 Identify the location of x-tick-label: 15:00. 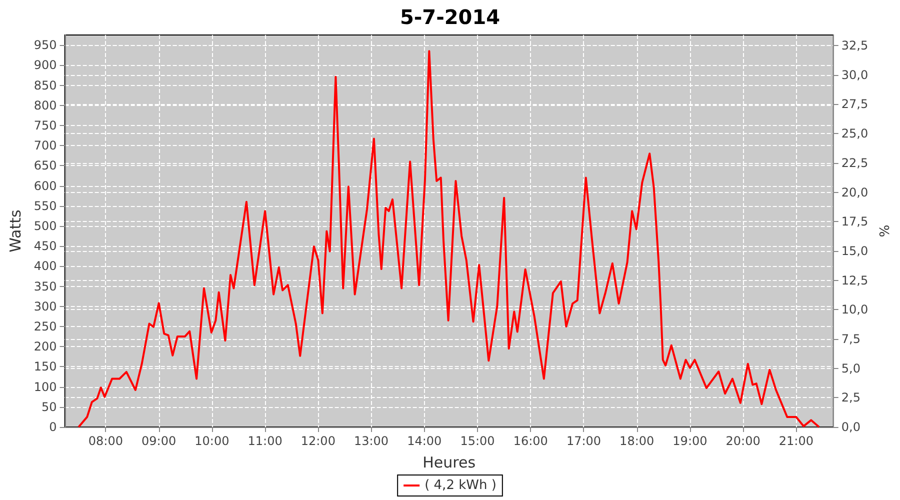
(477, 441).